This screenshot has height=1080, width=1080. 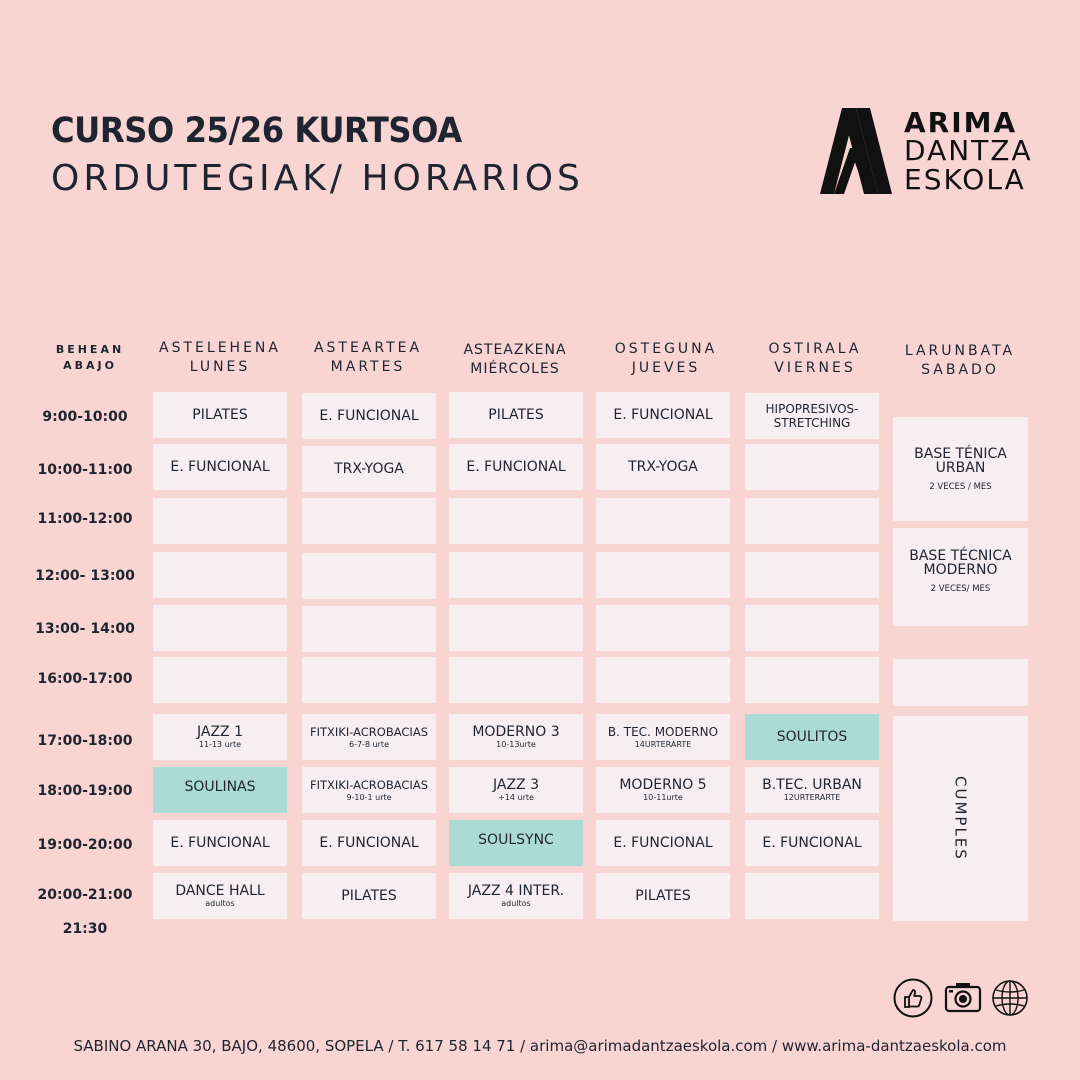 I want to click on class-name: SOULITOS, so click(x=812, y=736).